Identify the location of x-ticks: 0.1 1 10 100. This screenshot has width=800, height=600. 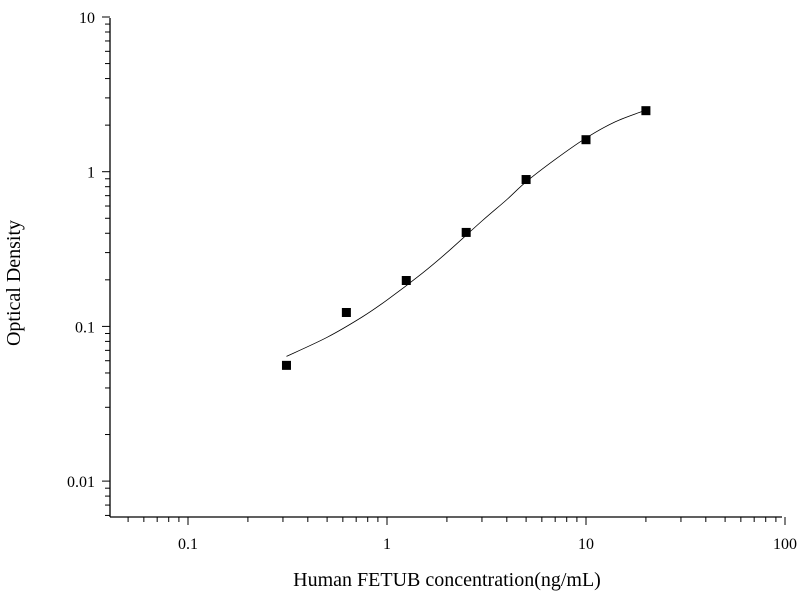
(462, 535).